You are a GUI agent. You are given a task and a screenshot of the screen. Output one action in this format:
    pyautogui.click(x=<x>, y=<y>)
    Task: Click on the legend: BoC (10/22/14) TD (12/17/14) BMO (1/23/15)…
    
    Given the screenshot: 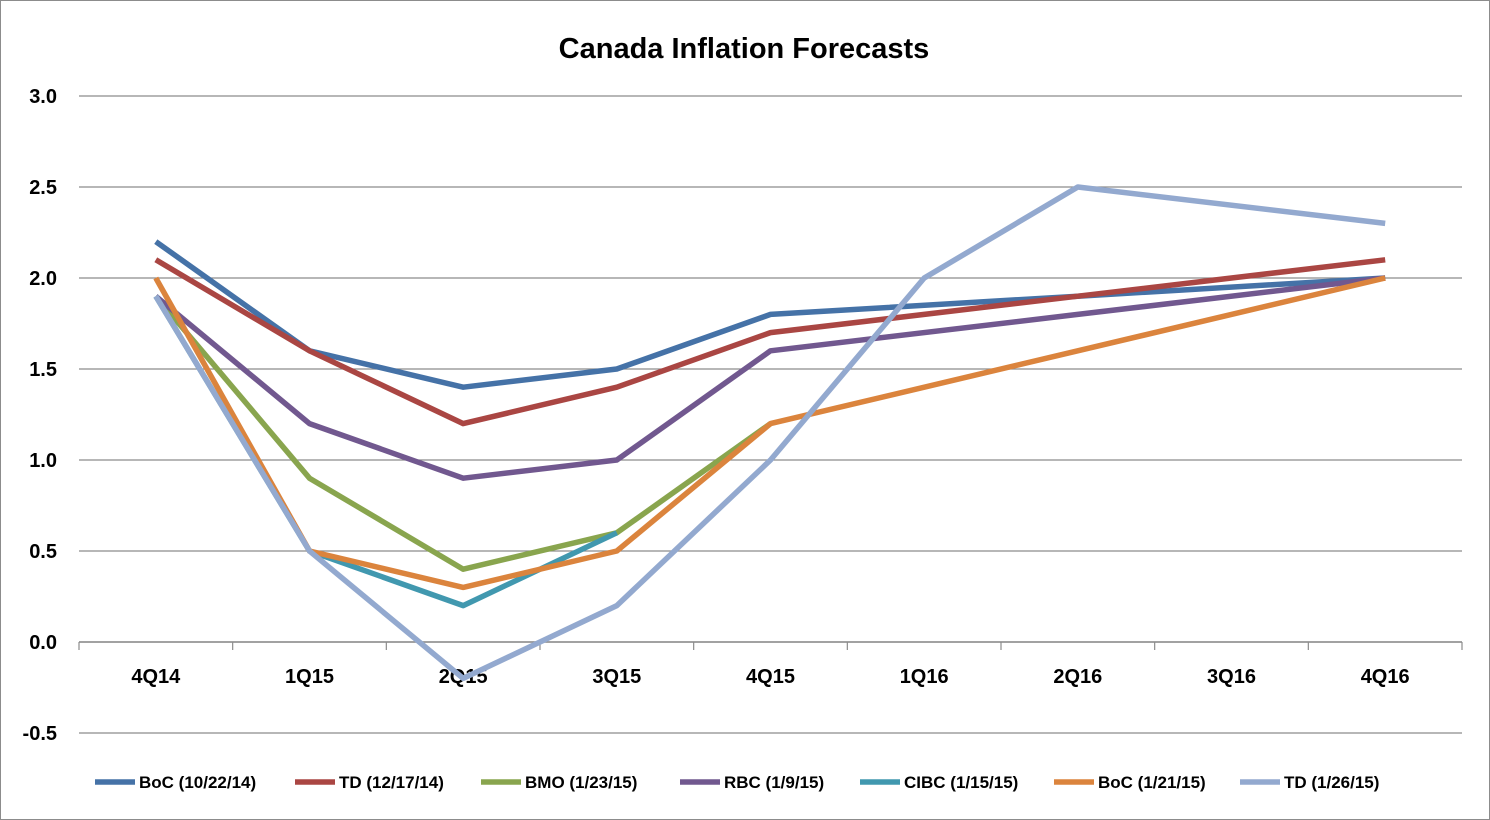 What is the action you would take?
    pyautogui.click(x=737, y=782)
    